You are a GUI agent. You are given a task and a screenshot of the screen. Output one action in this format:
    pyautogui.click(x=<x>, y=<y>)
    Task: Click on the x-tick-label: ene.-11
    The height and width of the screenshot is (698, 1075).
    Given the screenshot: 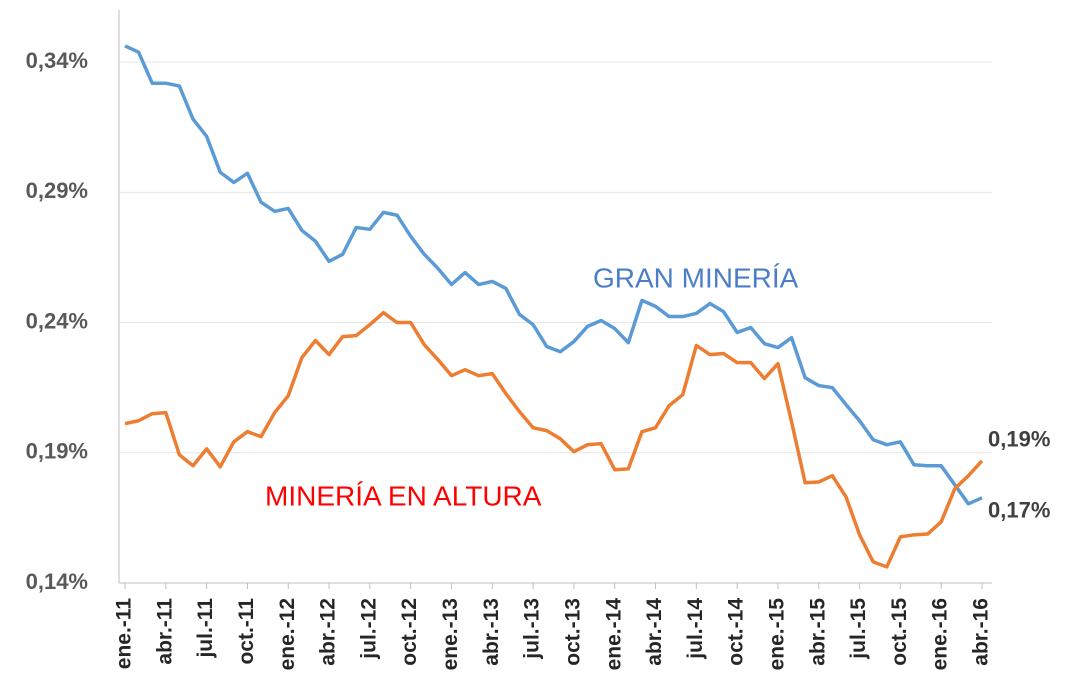 What is the action you would take?
    pyautogui.click(x=124, y=634)
    